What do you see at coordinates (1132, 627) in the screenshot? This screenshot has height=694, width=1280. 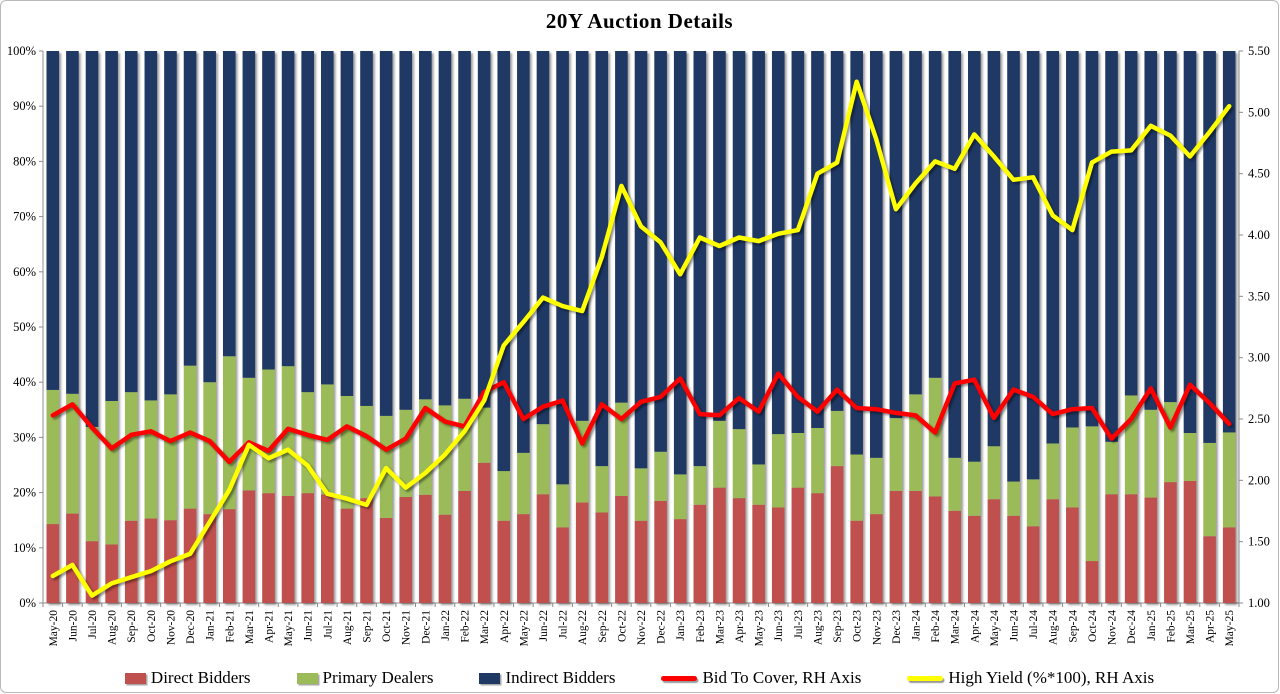 I see `x-axis-label: Dec-24` at bounding box center [1132, 627].